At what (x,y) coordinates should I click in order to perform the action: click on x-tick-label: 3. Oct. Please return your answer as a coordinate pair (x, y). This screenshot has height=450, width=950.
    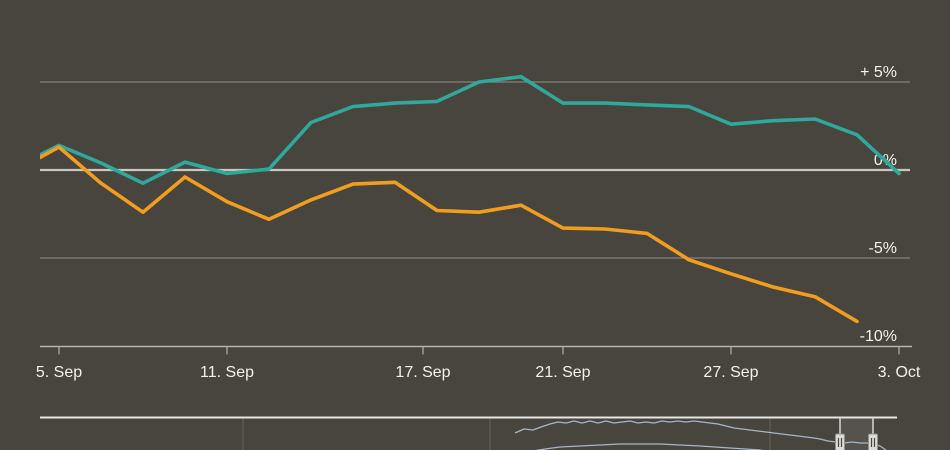
    Looking at the image, I should click on (899, 372).